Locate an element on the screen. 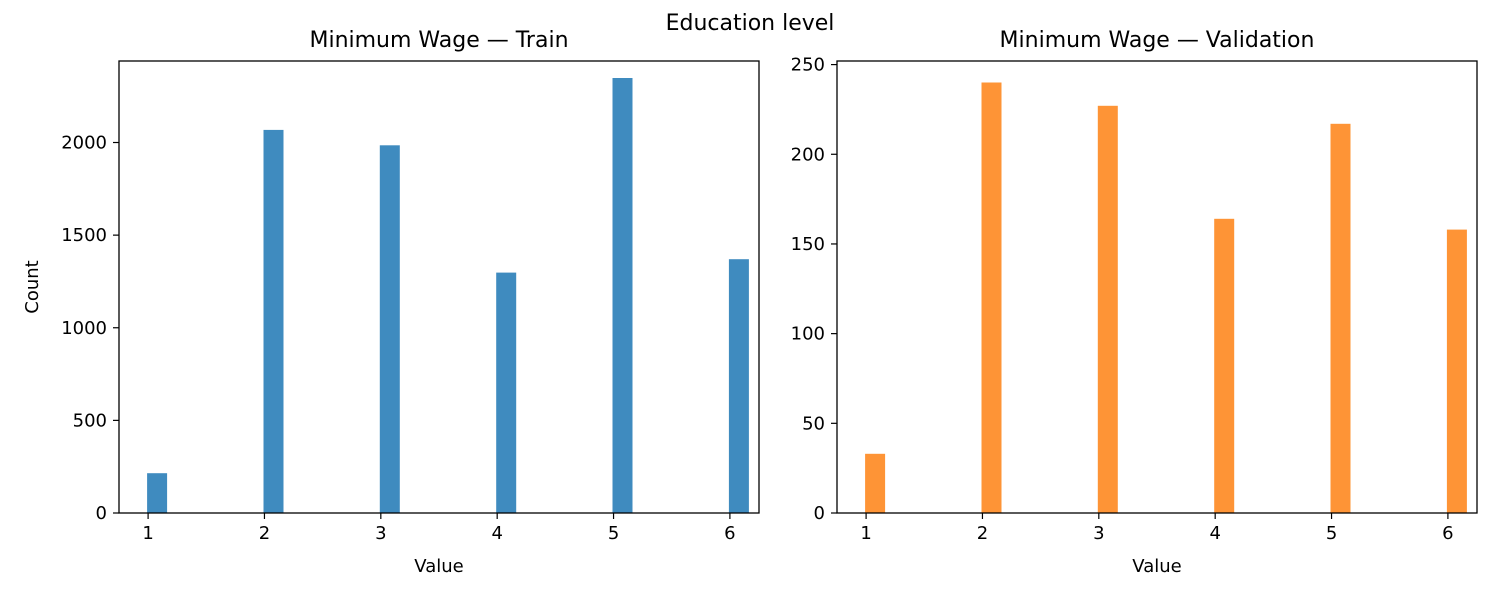 Image resolution: width=1500 pixels, height=600 pixels. figure-suptitle: Education level is located at coordinates (750, 23).